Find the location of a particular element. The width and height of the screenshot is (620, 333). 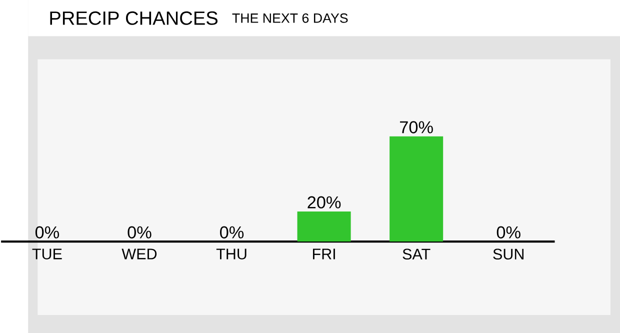

x-tick-label: SUN is located at coordinates (508, 254).